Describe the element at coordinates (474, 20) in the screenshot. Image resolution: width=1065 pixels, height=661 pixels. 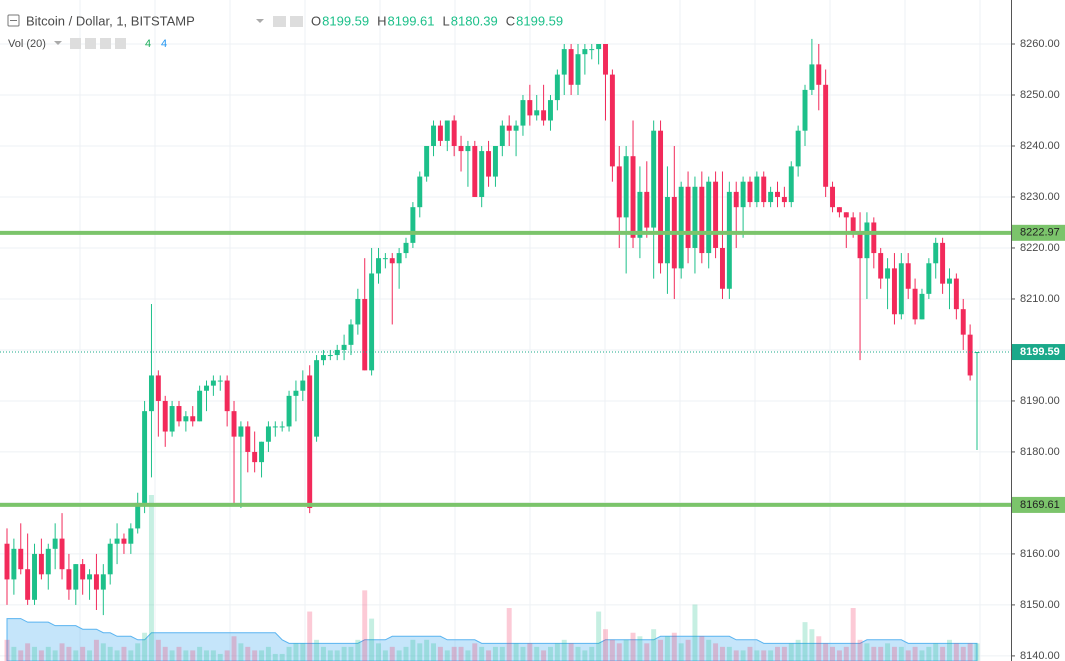
I see `ohlc-value: 8180.39` at that location.